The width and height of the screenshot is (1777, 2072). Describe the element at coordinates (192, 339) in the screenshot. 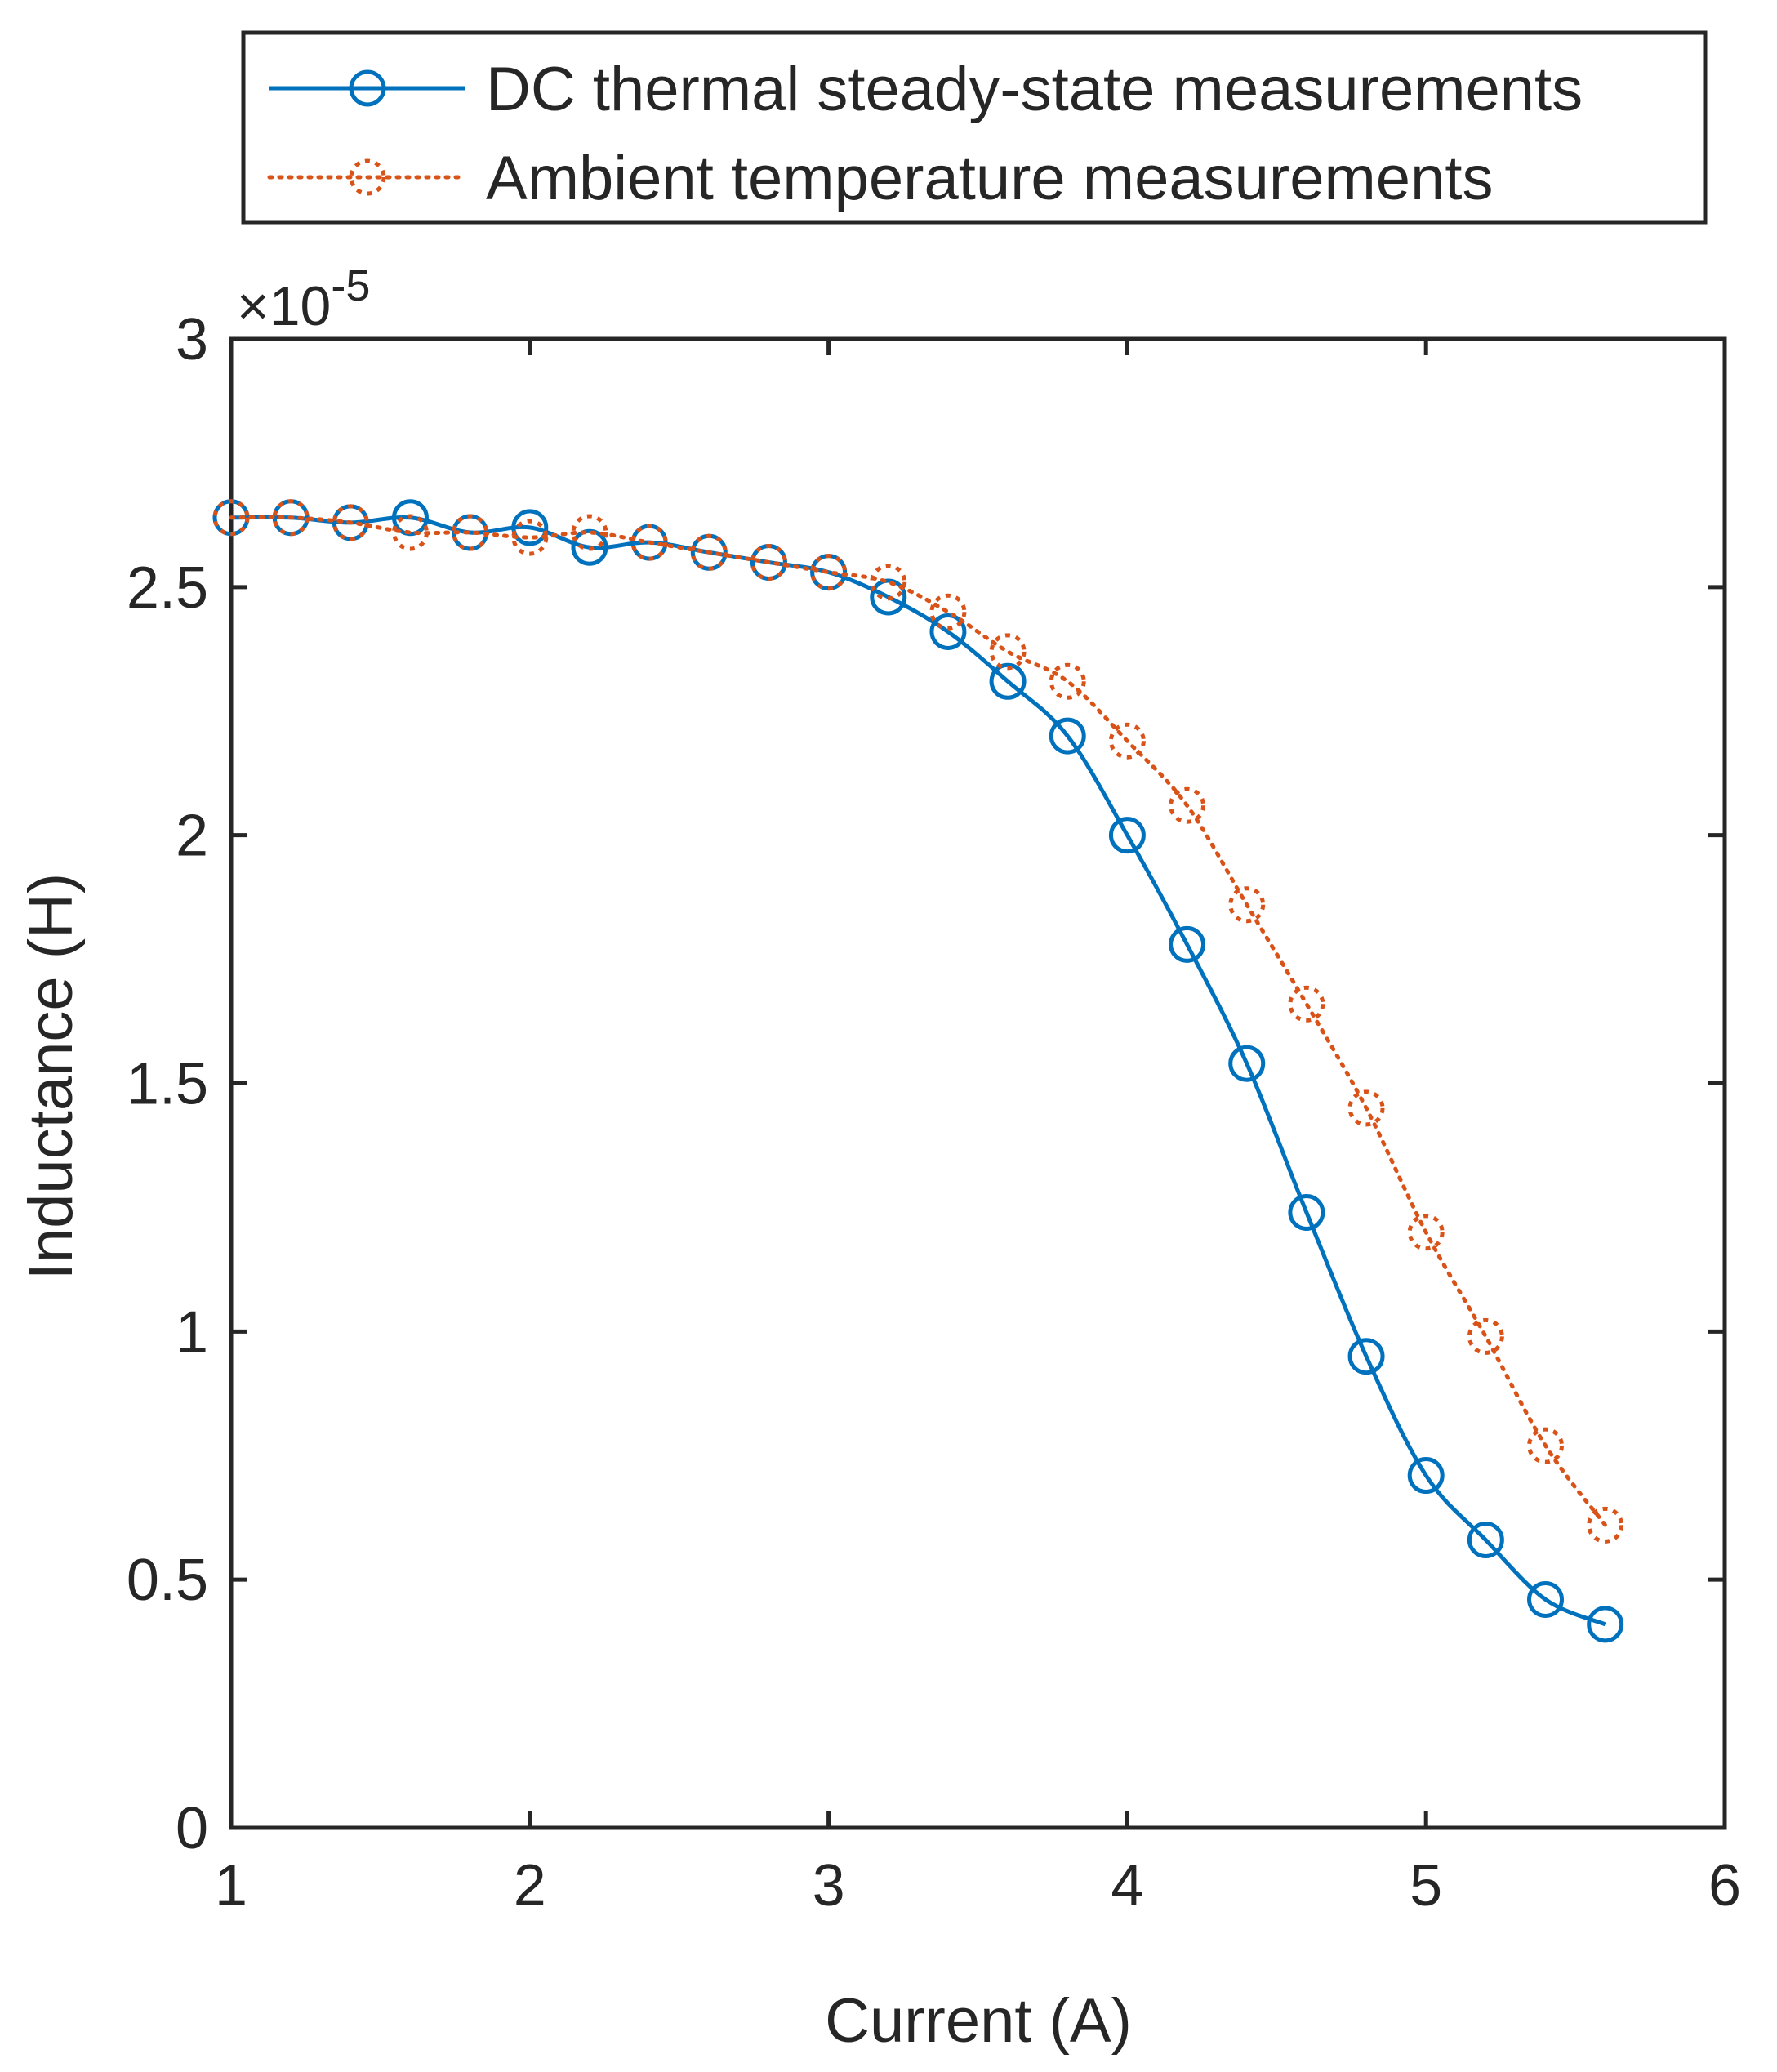

I see `y-tick-label: 3` at that location.